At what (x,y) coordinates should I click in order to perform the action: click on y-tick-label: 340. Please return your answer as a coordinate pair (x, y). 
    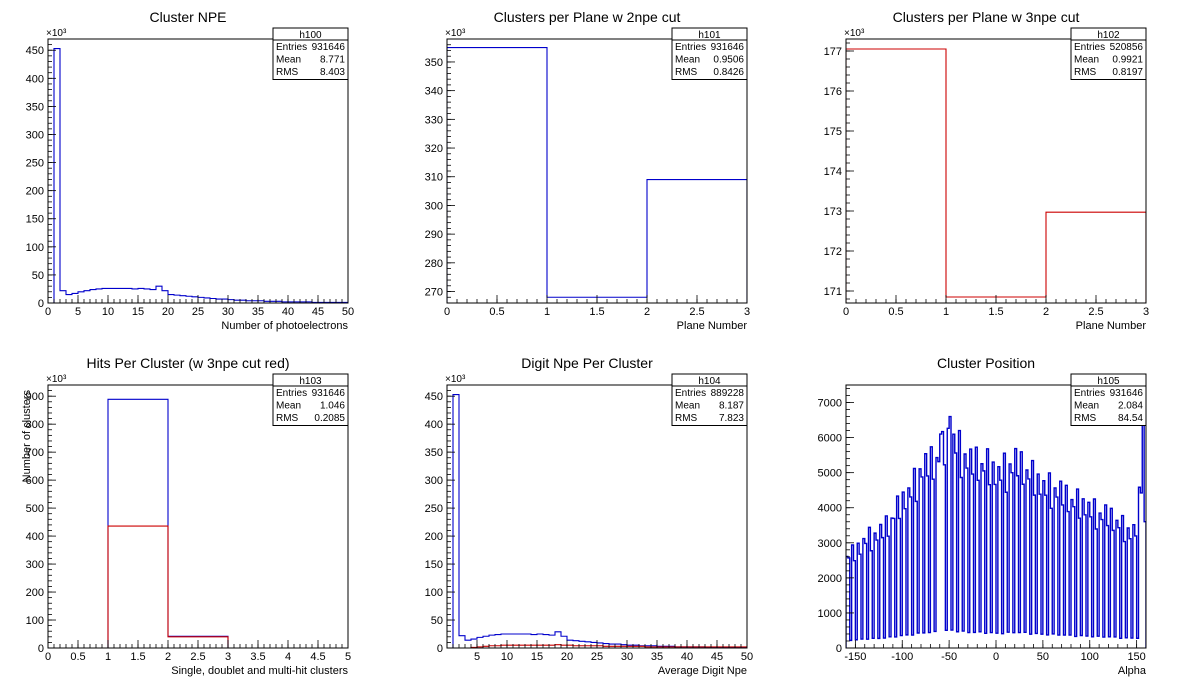
    Looking at the image, I should click on (434, 92).